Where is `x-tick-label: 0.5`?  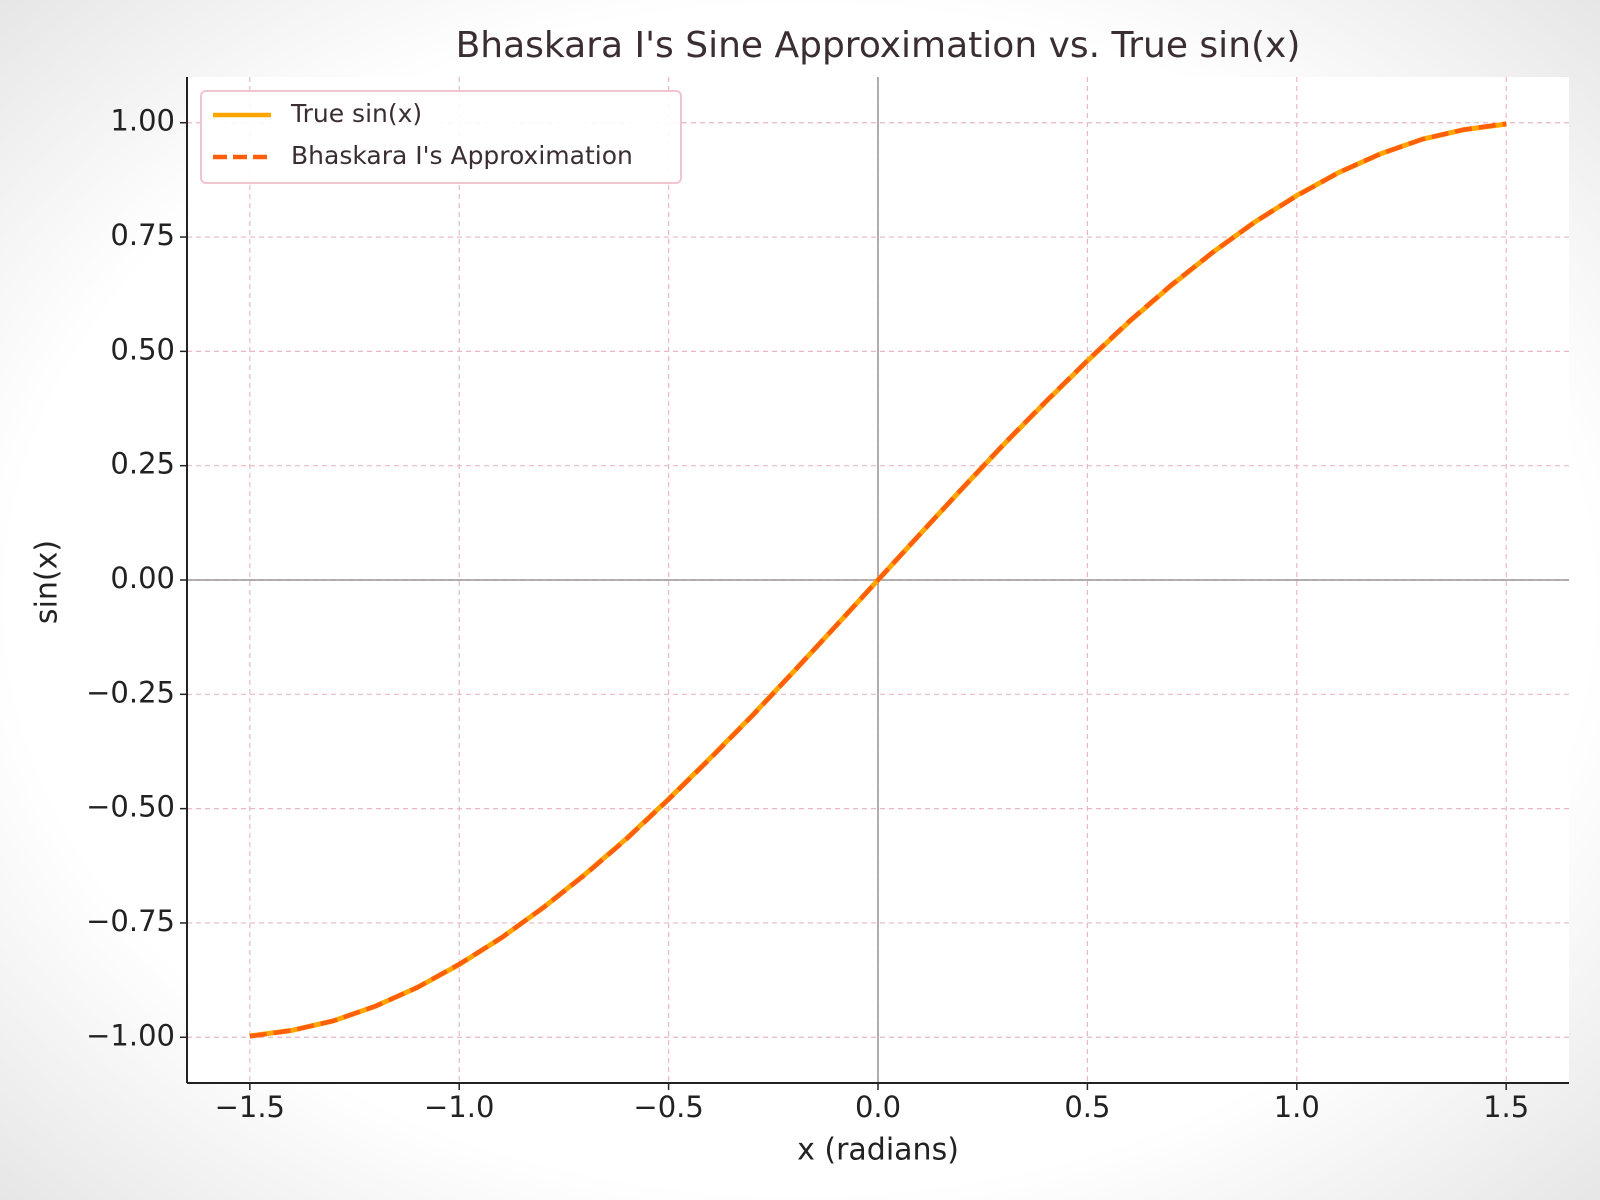 x-tick-label: 0.5 is located at coordinates (1087, 1107).